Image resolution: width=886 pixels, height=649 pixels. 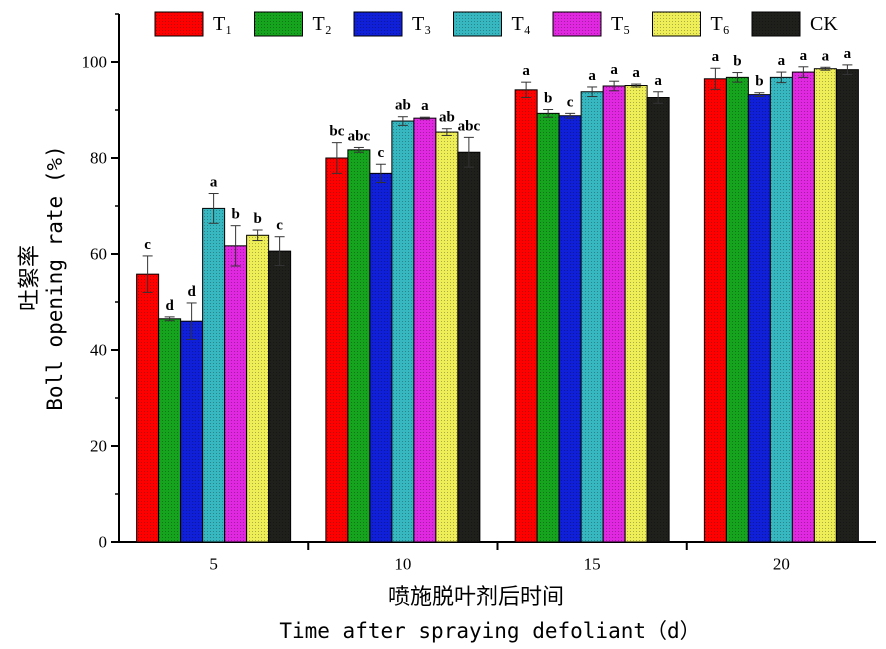 I want to click on x-axis-title-cn: 喷施脱叶剂后时间, so click(x=476, y=597).